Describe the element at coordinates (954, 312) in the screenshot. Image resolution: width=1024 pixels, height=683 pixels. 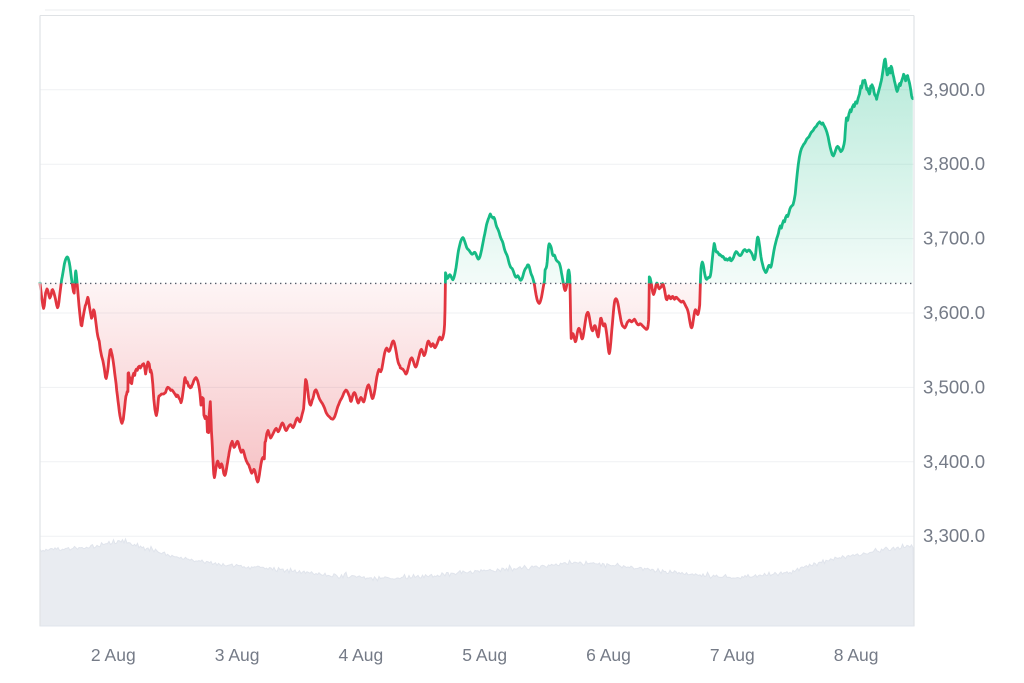
I see `svg-text: 3,600.0` at that location.